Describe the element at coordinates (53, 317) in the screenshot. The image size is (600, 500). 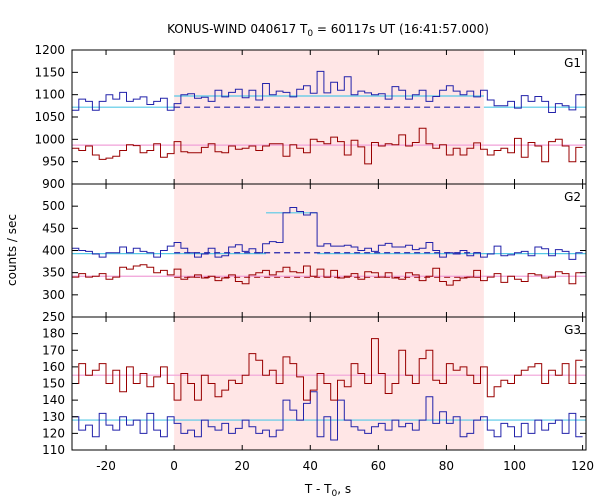
I see `y-tick-label: 250` at that location.